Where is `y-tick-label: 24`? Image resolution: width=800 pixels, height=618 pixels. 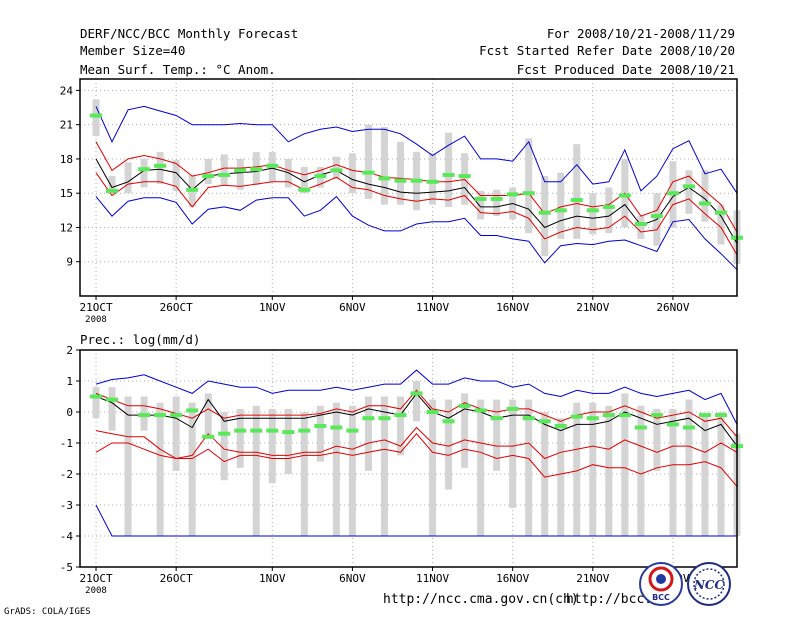 y-tick-label: 24 is located at coordinates (67, 90).